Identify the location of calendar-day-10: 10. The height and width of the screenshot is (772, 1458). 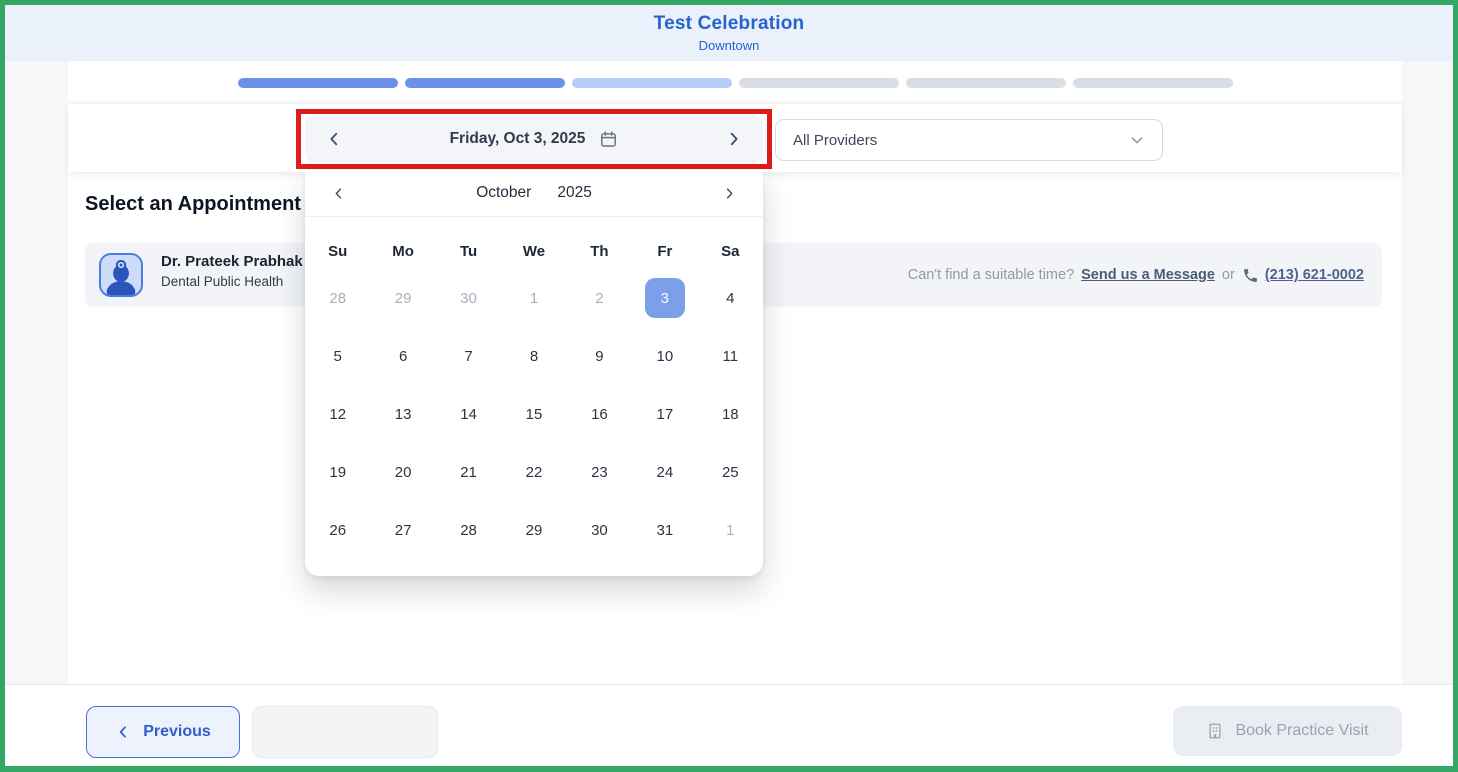
(665, 356).